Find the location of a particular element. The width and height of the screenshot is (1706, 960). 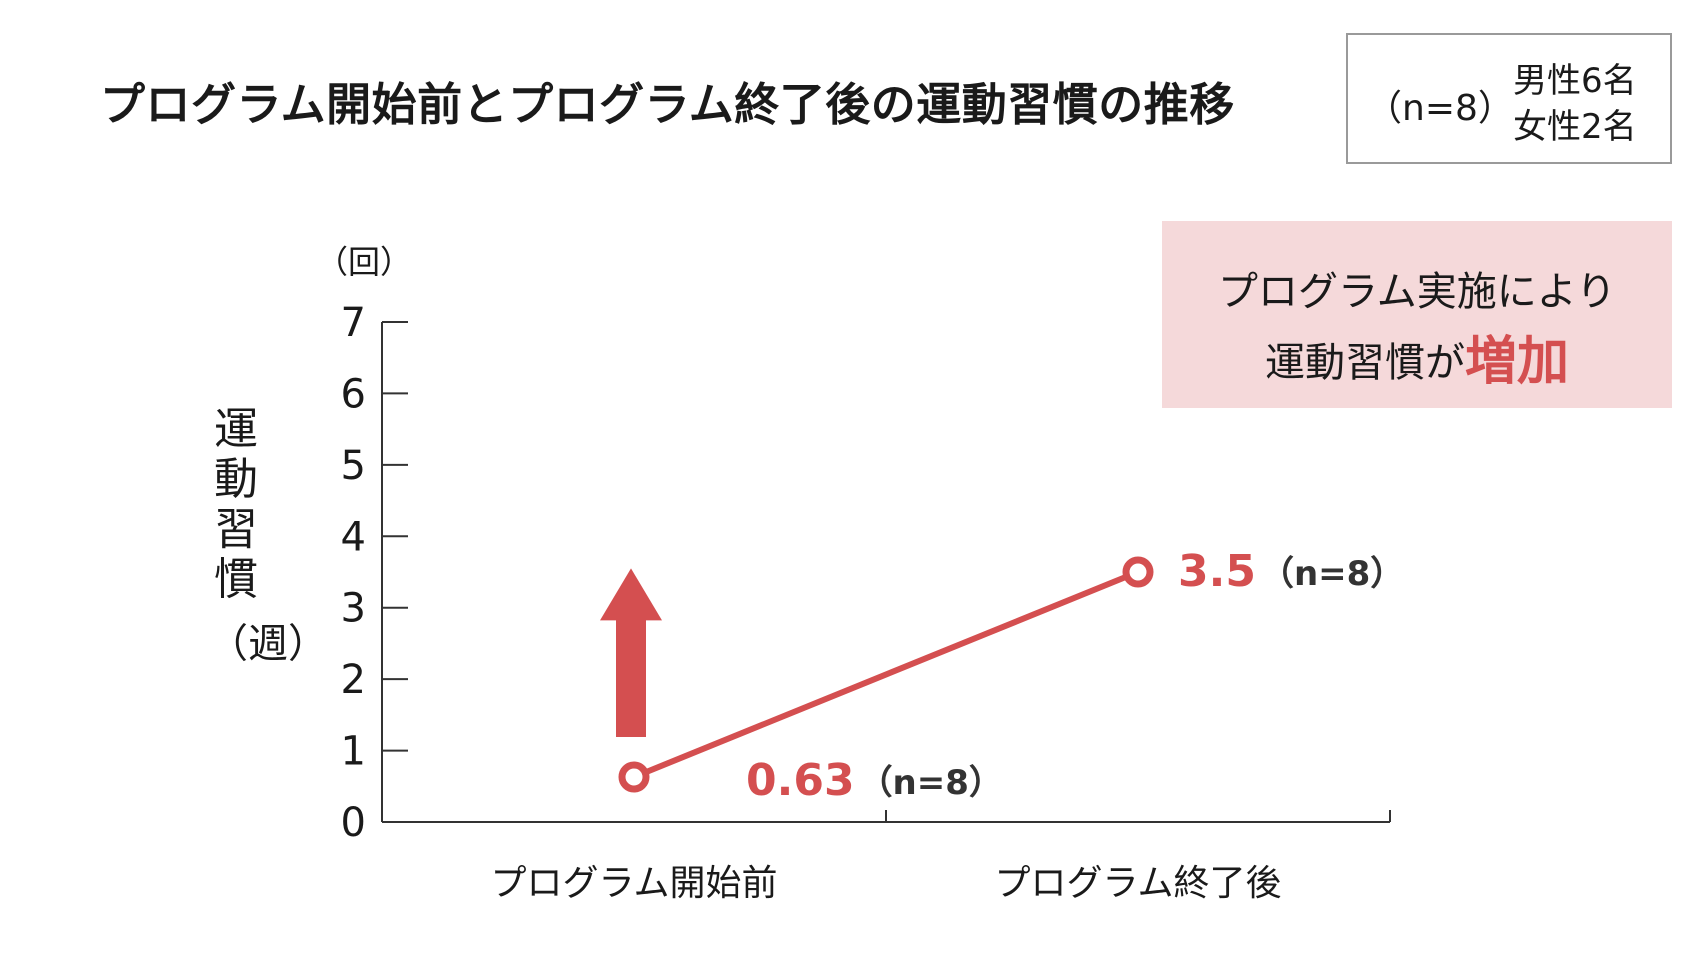

callout-line-2-prefix: 運動習慣が is located at coordinates (1364, 363).